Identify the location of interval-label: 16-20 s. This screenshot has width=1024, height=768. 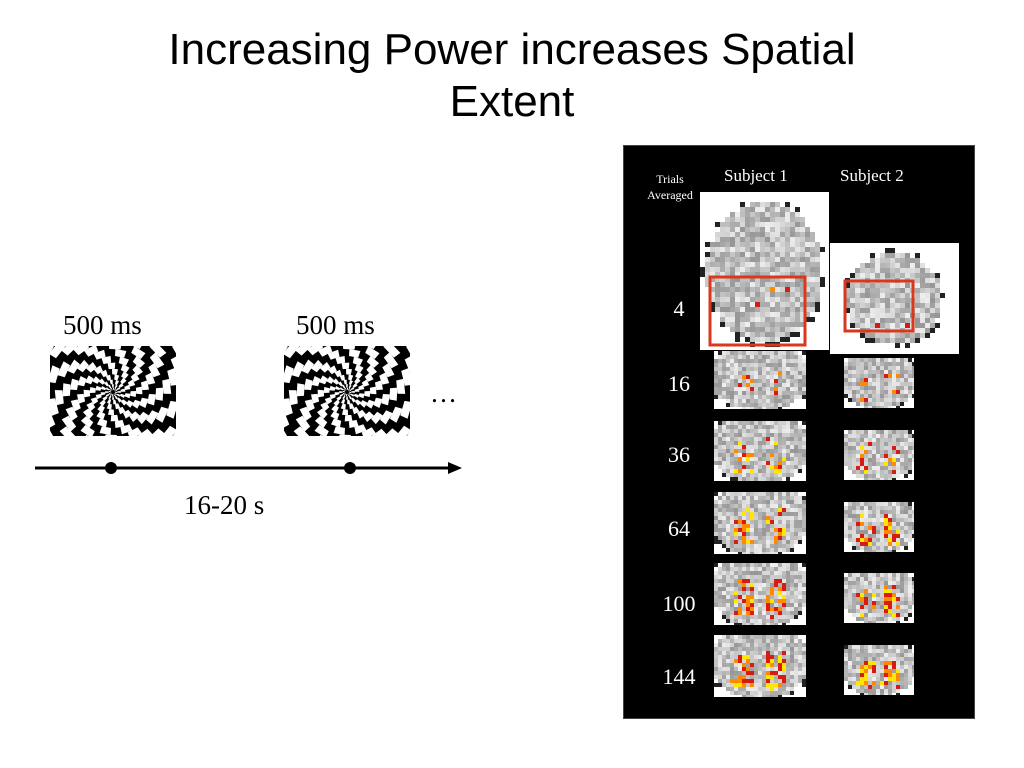
(224, 505).